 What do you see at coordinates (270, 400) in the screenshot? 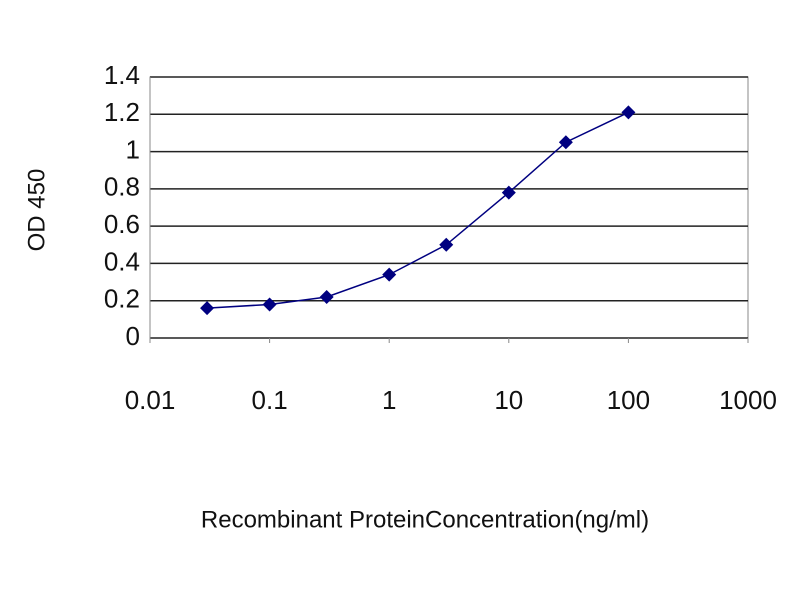
I see `x-tick-label: 0.1` at bounding box center [270, 400].